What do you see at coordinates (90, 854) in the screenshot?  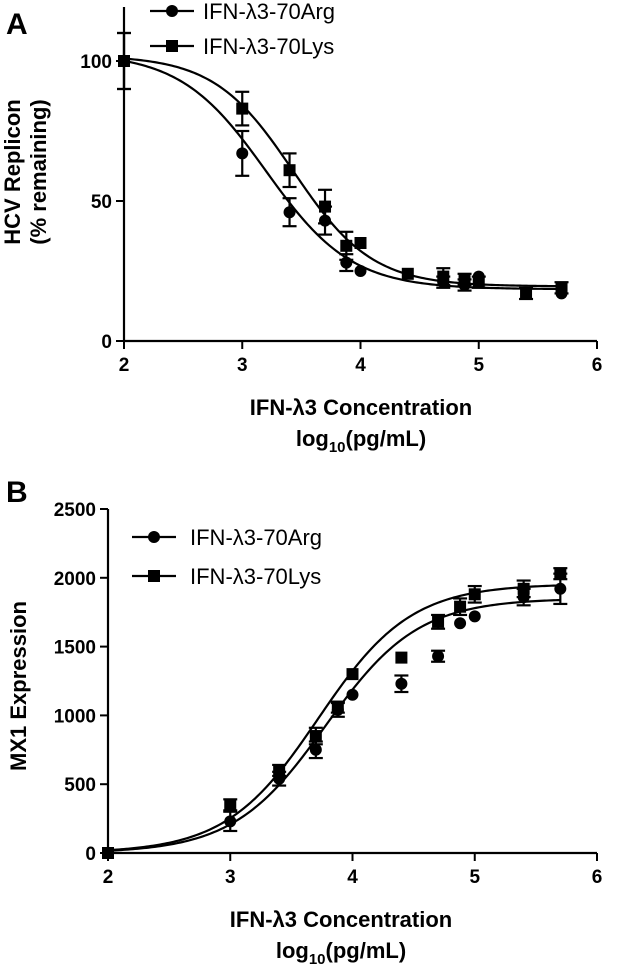 I see `y-tick-label-b: 0` at bounding box center [90, 854].